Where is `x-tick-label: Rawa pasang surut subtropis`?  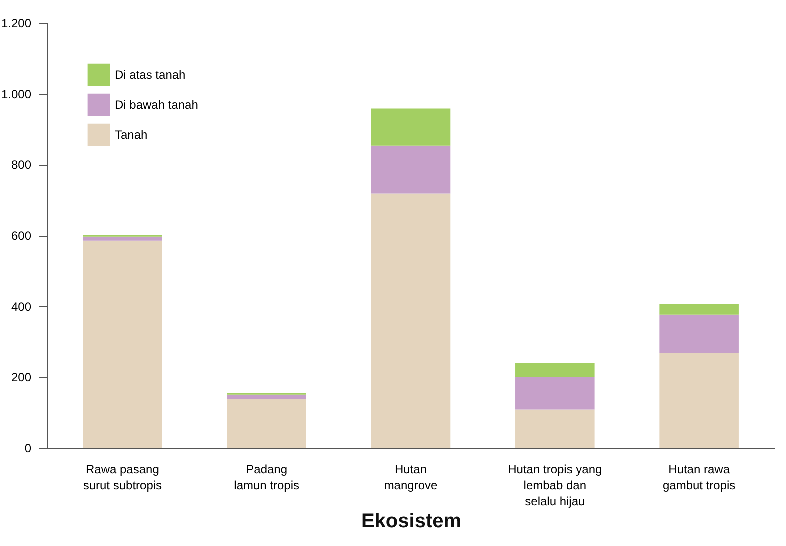
x-tick-label: Rawa pasang surut subtropis is located at coordinates (122, 477).